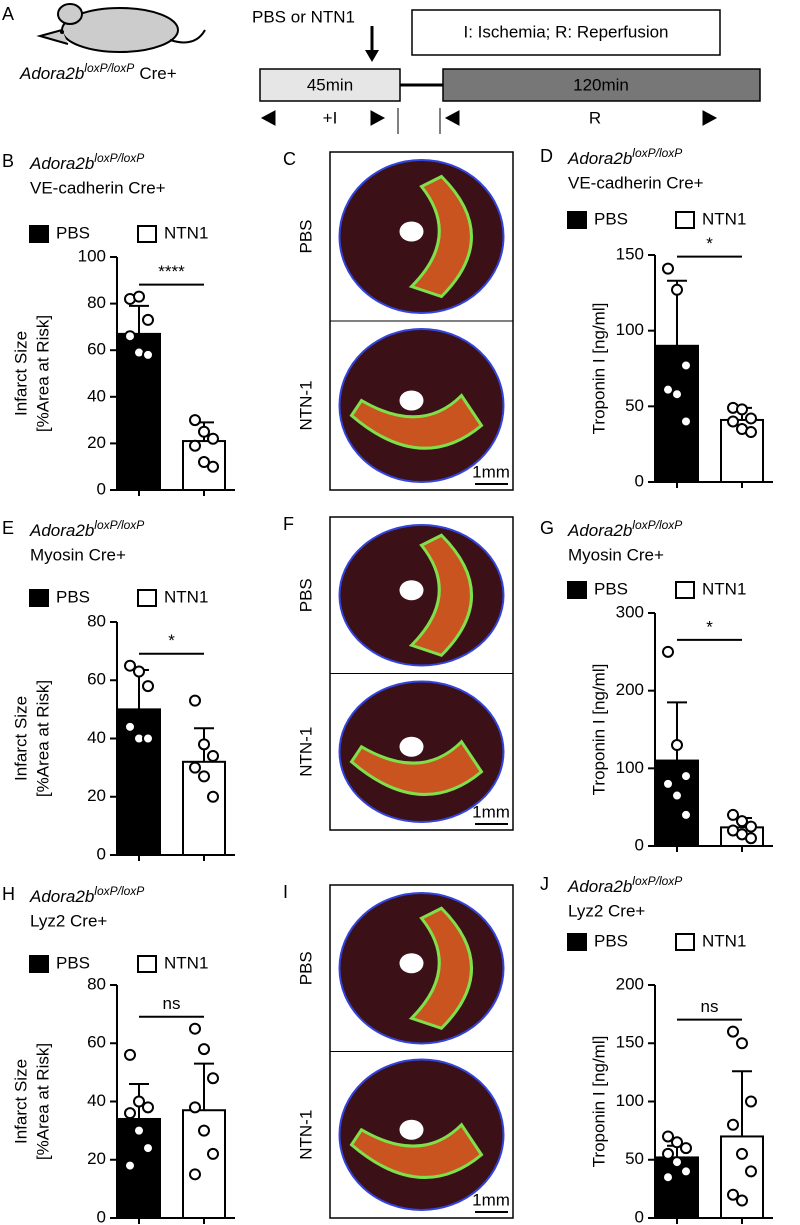 The width and height of the screenshot is (800, 1225). I want to click on genotype-suffix: Cre+, so click(157, 73).